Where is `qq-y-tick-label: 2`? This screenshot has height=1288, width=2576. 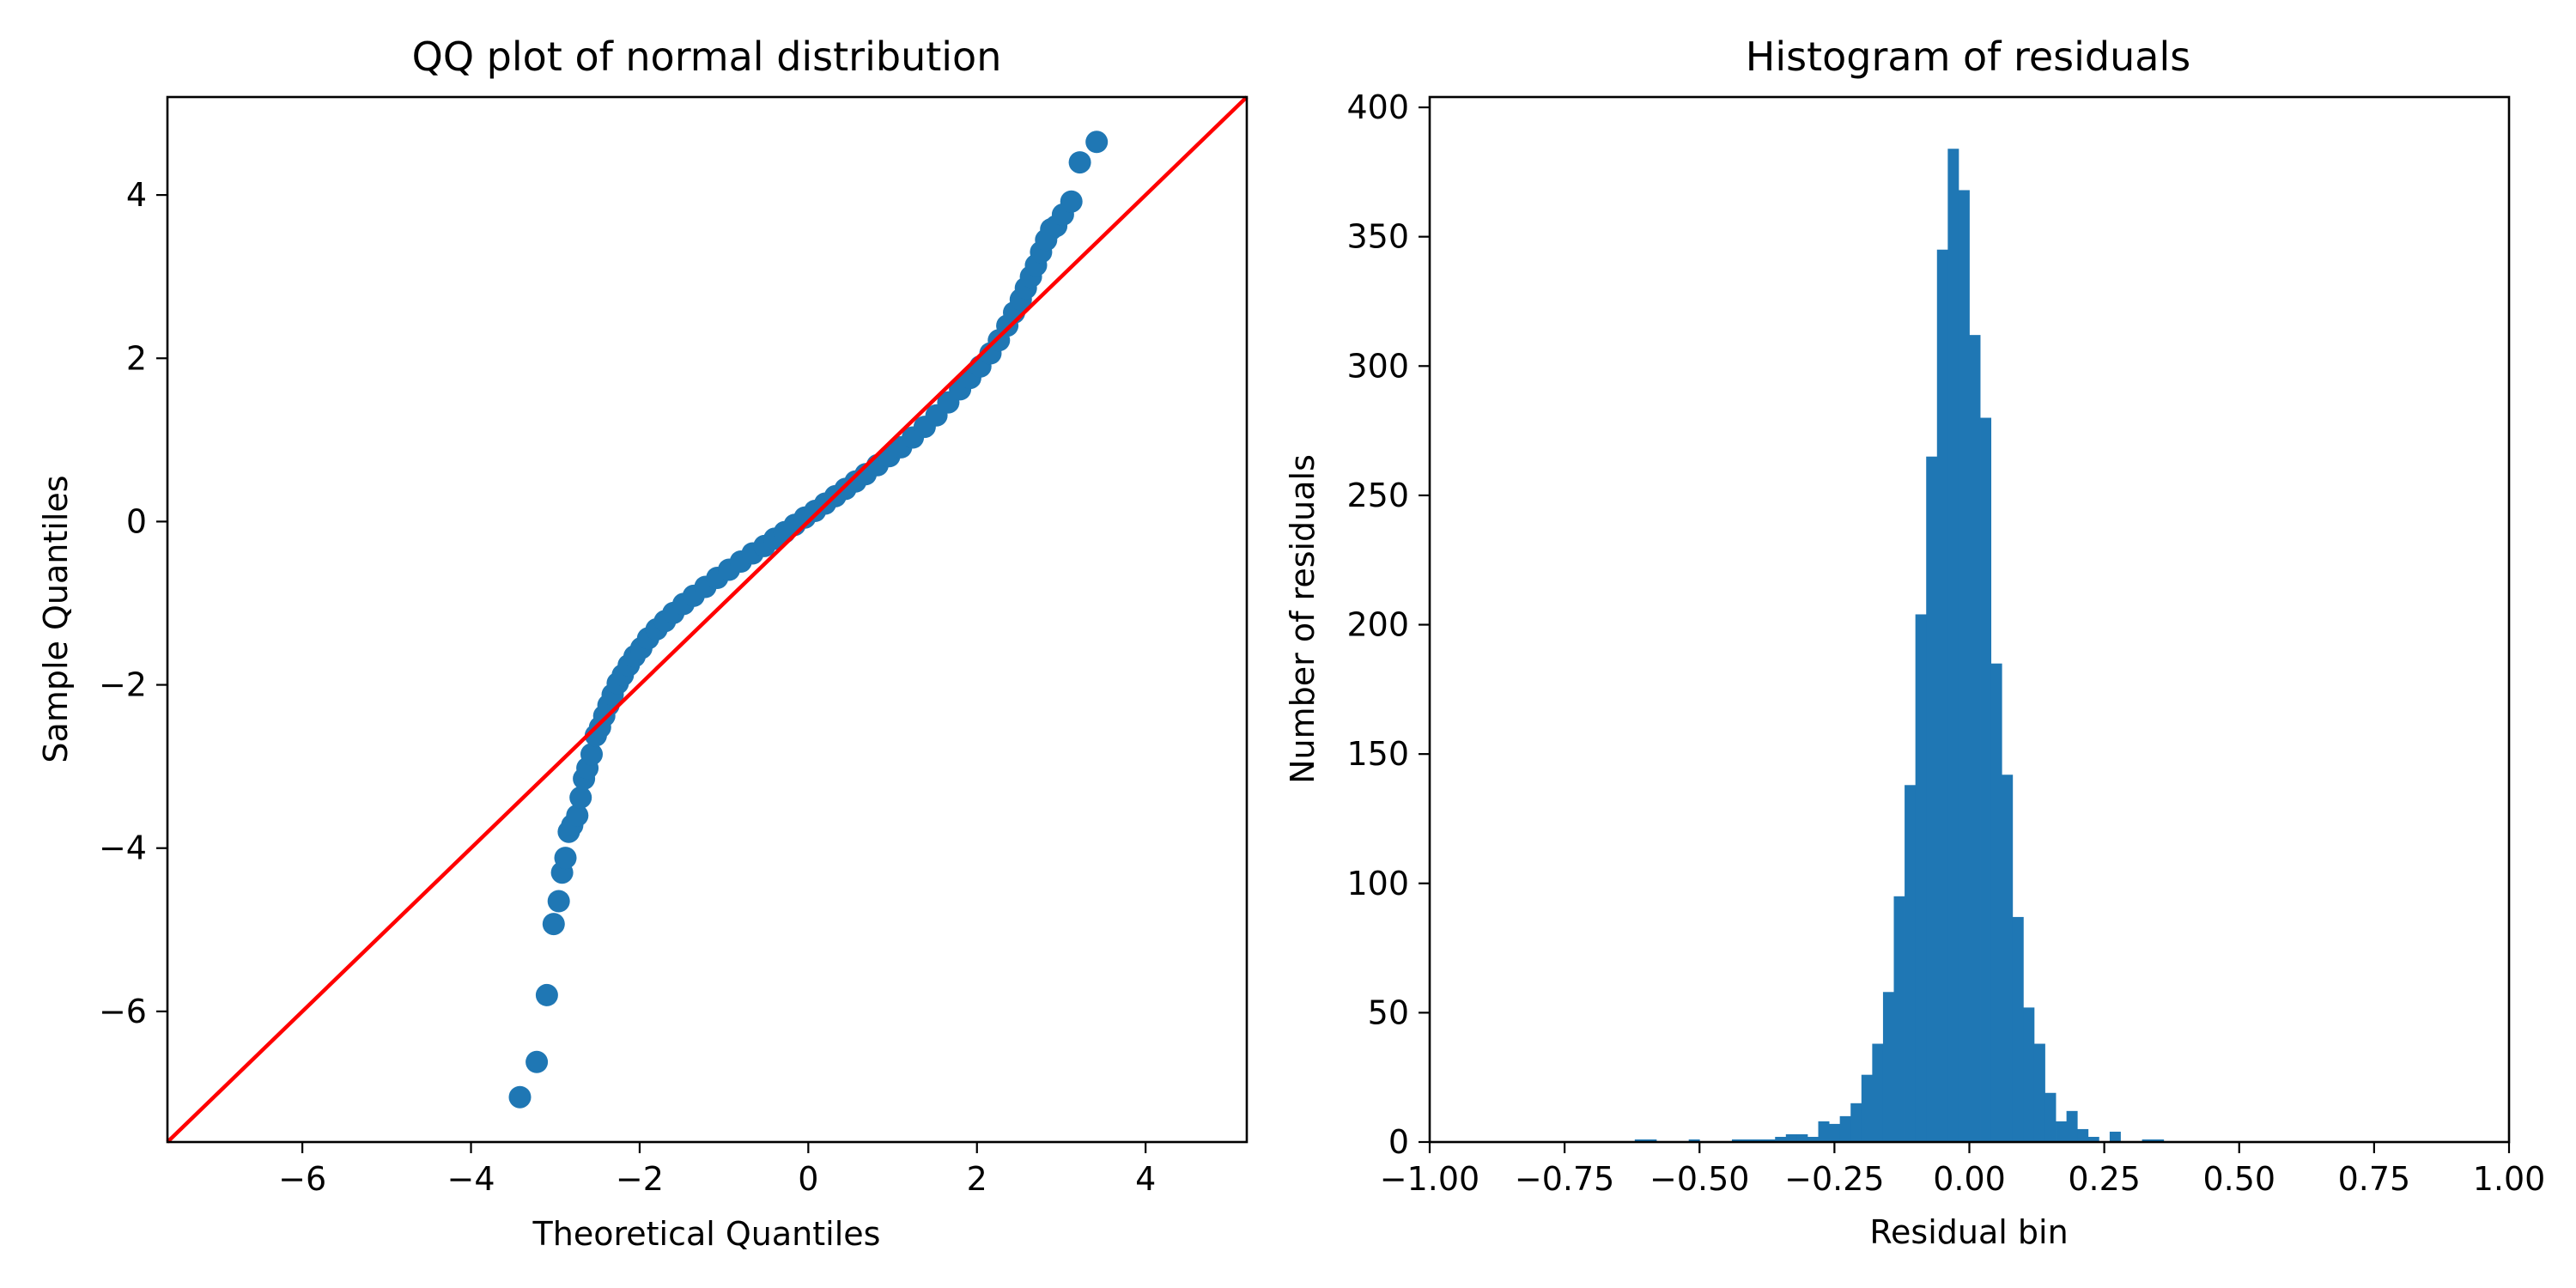 qq-y-tick-label: 2 is located at coordinates (137, 358).